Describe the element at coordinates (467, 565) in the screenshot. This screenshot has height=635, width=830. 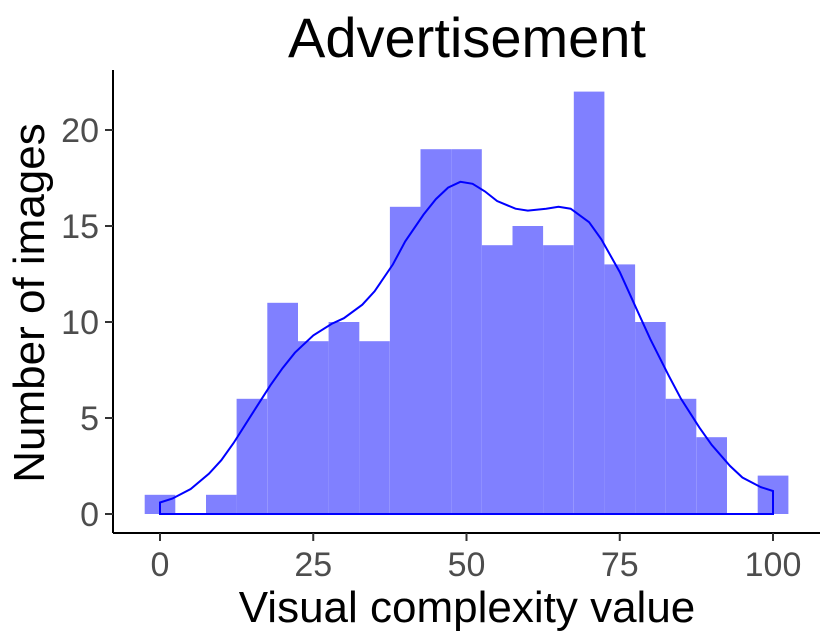
I see `x-tick-label: 50` at that location.